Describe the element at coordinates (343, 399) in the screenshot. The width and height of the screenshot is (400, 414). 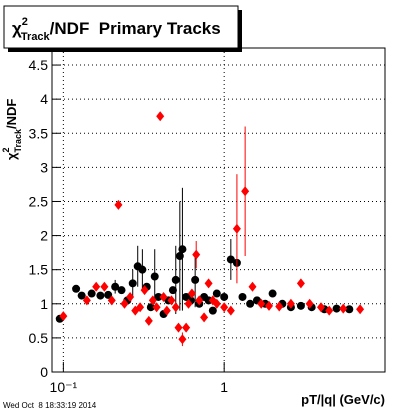
I see `x-axis-label: pT/|q| (GeV/c)` at that location.